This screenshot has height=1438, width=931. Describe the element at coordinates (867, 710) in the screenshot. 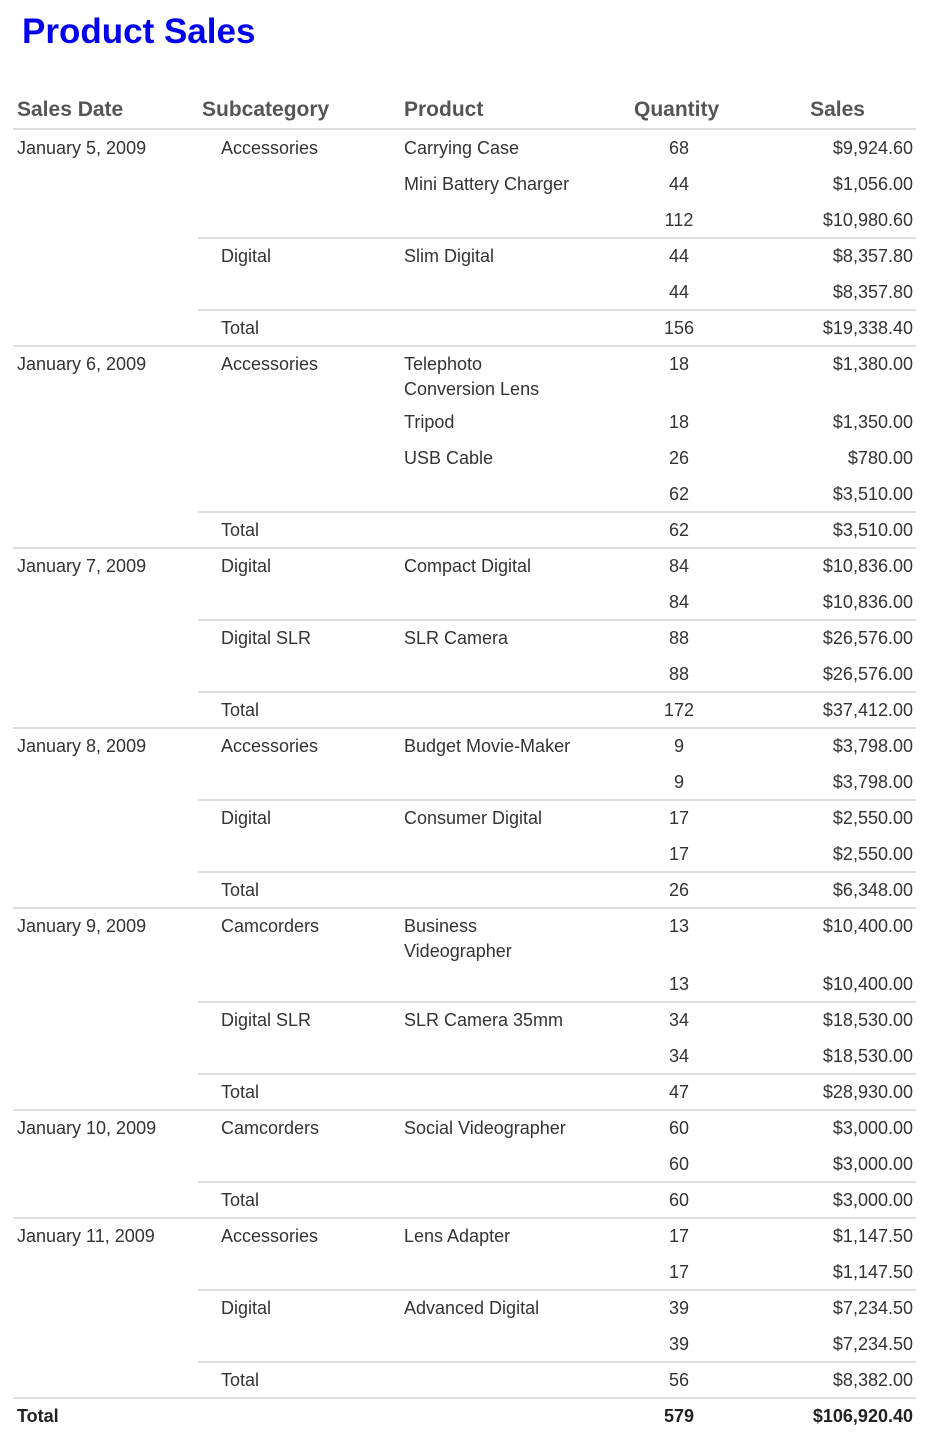

I see `date-total-sales: $37,412.00` at that location.